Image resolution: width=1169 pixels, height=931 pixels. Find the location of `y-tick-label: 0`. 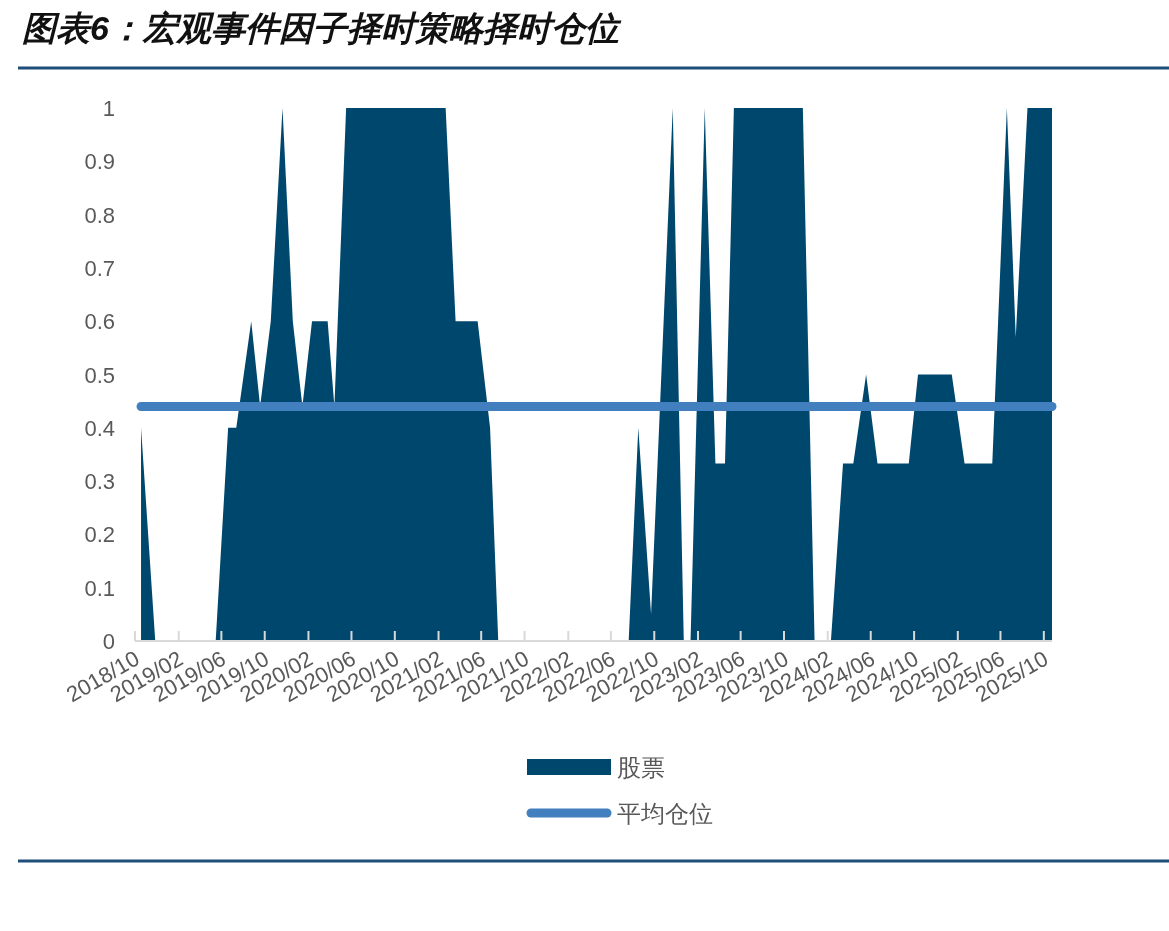

y-tick-label: 0 is located at coordinates (108, 641).